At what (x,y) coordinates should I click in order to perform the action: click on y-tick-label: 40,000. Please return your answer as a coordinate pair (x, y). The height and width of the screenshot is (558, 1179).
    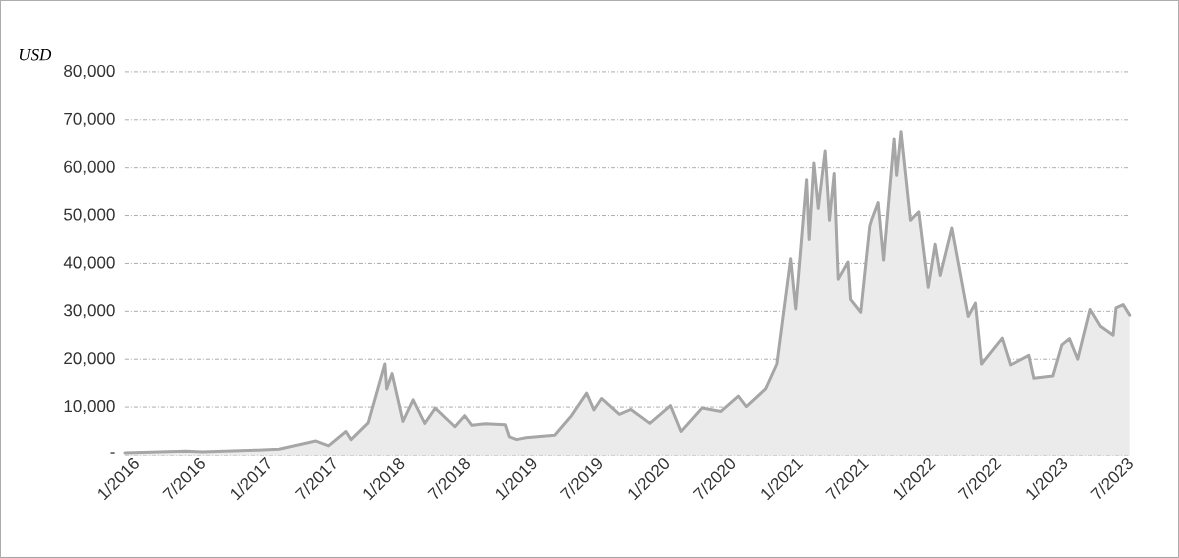
    Looking at the image, I should click on (89, 263).